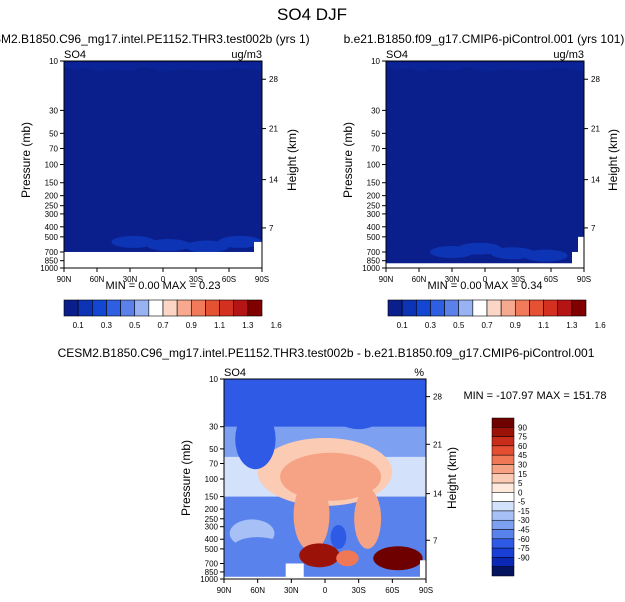 Image resolution: width=625 pixels, height=602 pixels. Describe the element at coordinates (522, 446) in the screenshot. I see `p2-cb-label-2: 60` at that location.